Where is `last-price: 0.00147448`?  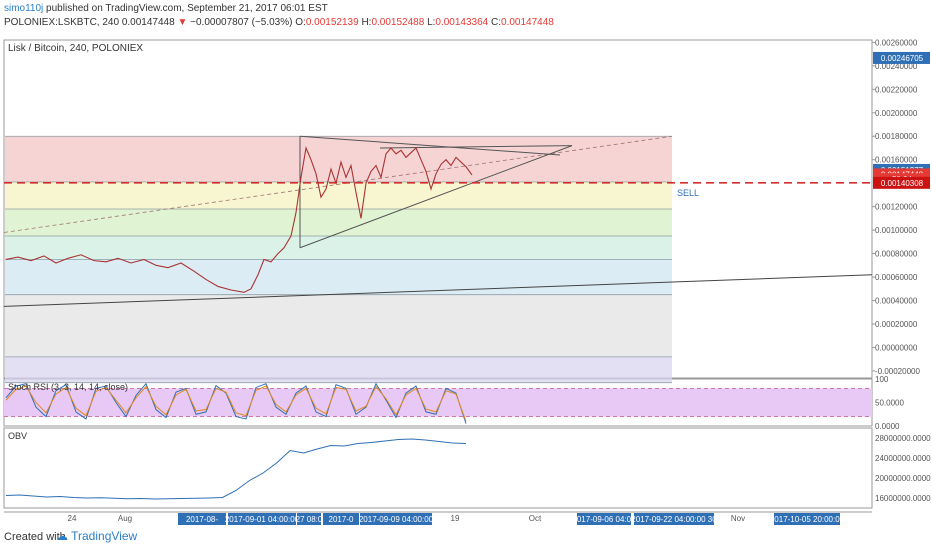
last-price: 0.00147448 is located at coordinates (148, 22).